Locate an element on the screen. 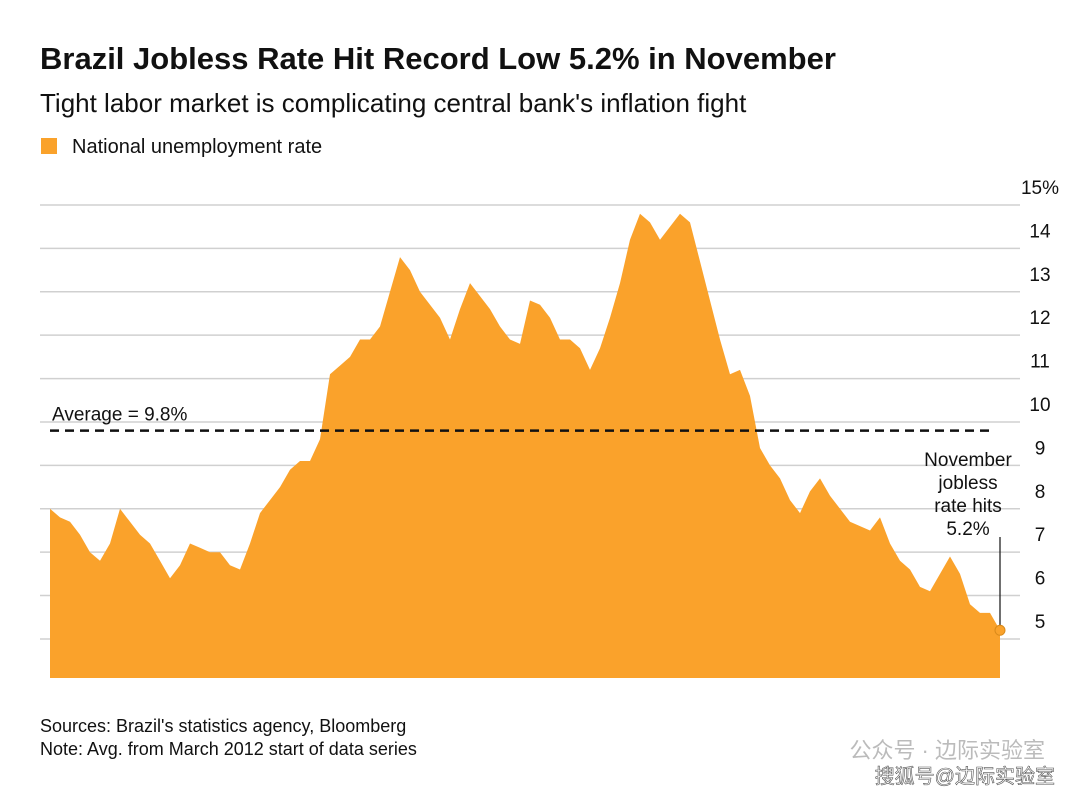  y-tick-label: 13 is located at coordinates (1039, 275).